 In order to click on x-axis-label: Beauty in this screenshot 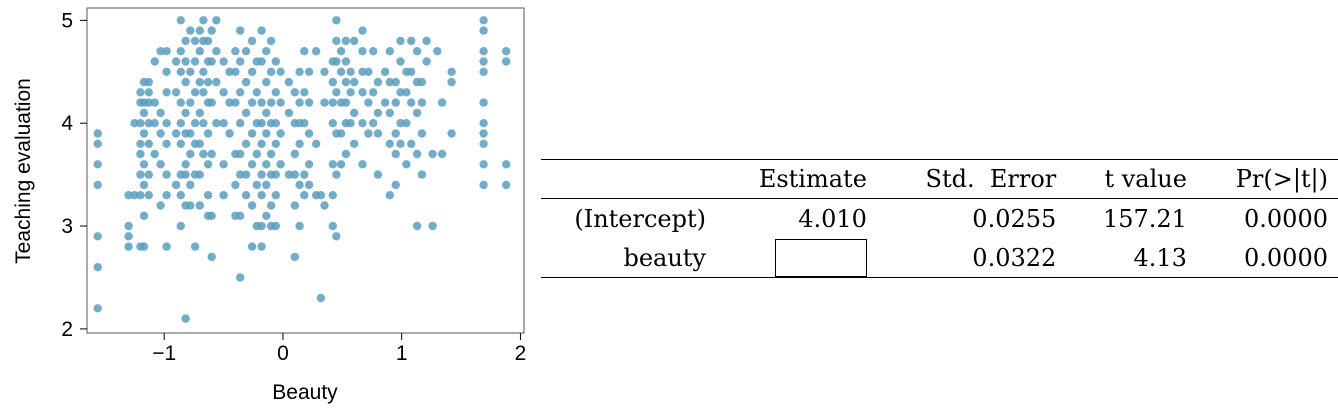, I will do `click(305, 392)`.